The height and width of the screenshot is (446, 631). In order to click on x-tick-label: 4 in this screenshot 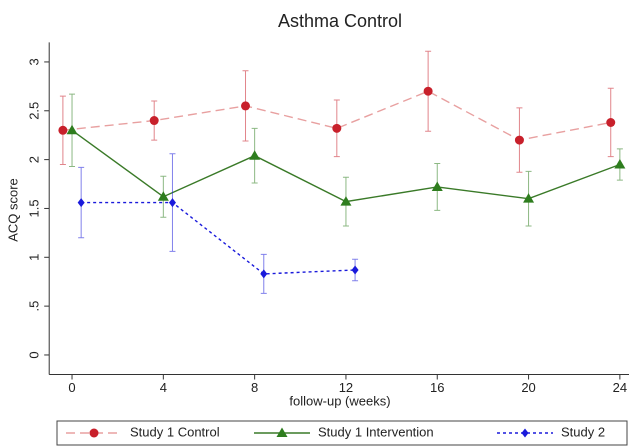, I will do `click(163, 387)`.